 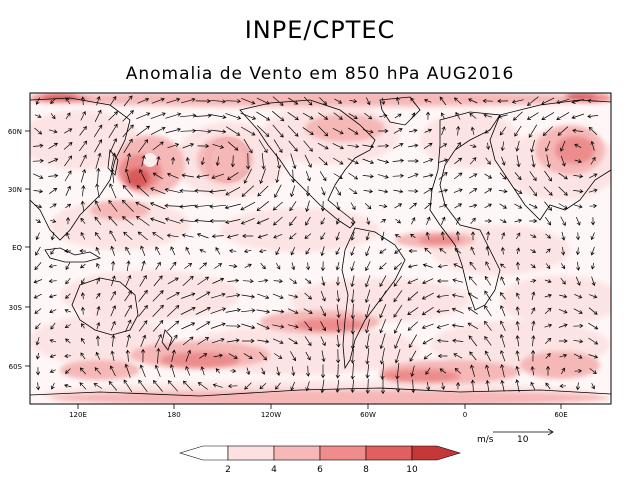 I want to click on longitude-axis: 120E 180 120W 60W 0 60E, so click(x=318, y=411).